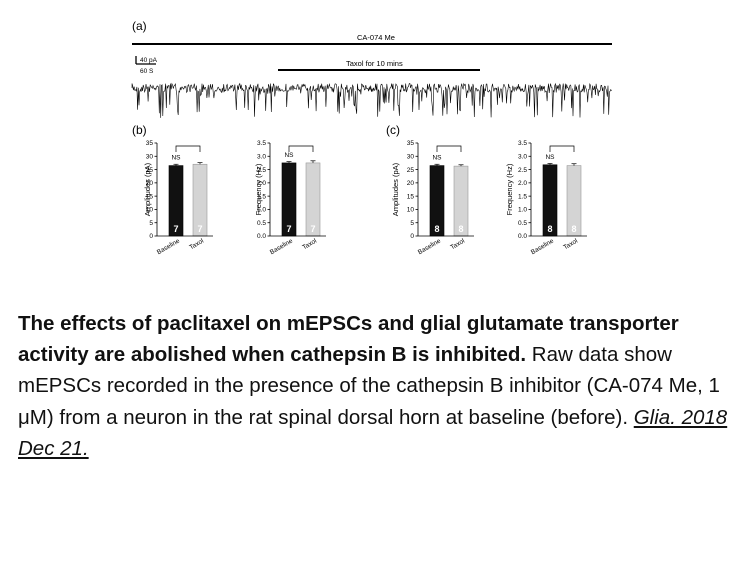 Image resolution: width=756 pixels, height=567 pixels. What do you see at coordinates (374, 63) in the screenshot?
I see `treatment-bar-label: Taxol for 10 mins` at bounding box center [374, 63].